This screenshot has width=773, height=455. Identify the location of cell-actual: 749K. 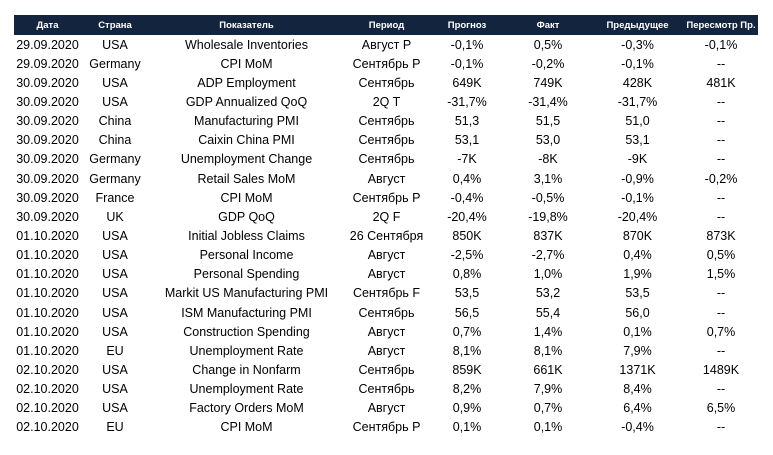
(548, 82).